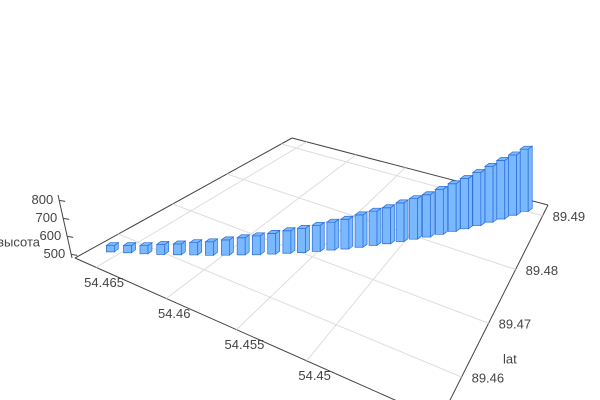  Describe the element at coordinates (174, 313) in the screenshot. I see `x-tick-label: 54.46` at that location.